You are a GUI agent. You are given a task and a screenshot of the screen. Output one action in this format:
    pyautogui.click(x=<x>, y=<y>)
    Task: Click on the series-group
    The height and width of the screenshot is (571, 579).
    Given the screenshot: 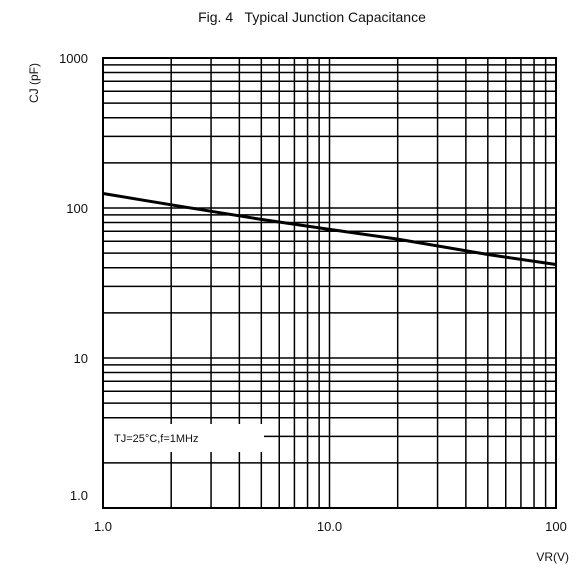 What is the action you would take?
    pyautogui.click(x=329, y=229)
    